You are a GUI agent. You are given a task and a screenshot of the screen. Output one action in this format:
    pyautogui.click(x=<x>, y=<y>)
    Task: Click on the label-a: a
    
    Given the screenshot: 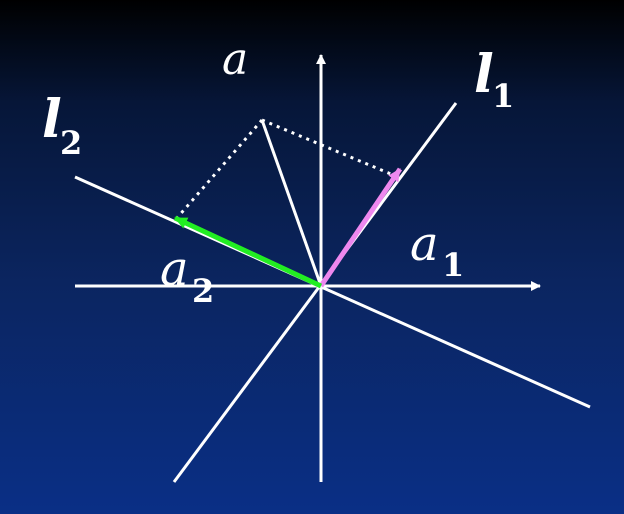 What is the action you would take?
    pyautogui.click(x=235, y=59)
    